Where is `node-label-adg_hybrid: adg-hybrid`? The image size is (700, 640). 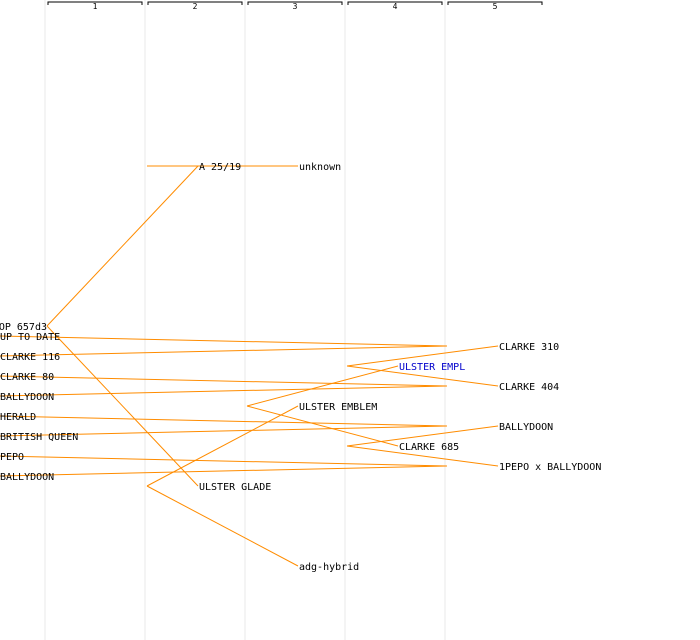 node-label-adg_hybrid: adg-hybrid is located at coordinates (329, 567).